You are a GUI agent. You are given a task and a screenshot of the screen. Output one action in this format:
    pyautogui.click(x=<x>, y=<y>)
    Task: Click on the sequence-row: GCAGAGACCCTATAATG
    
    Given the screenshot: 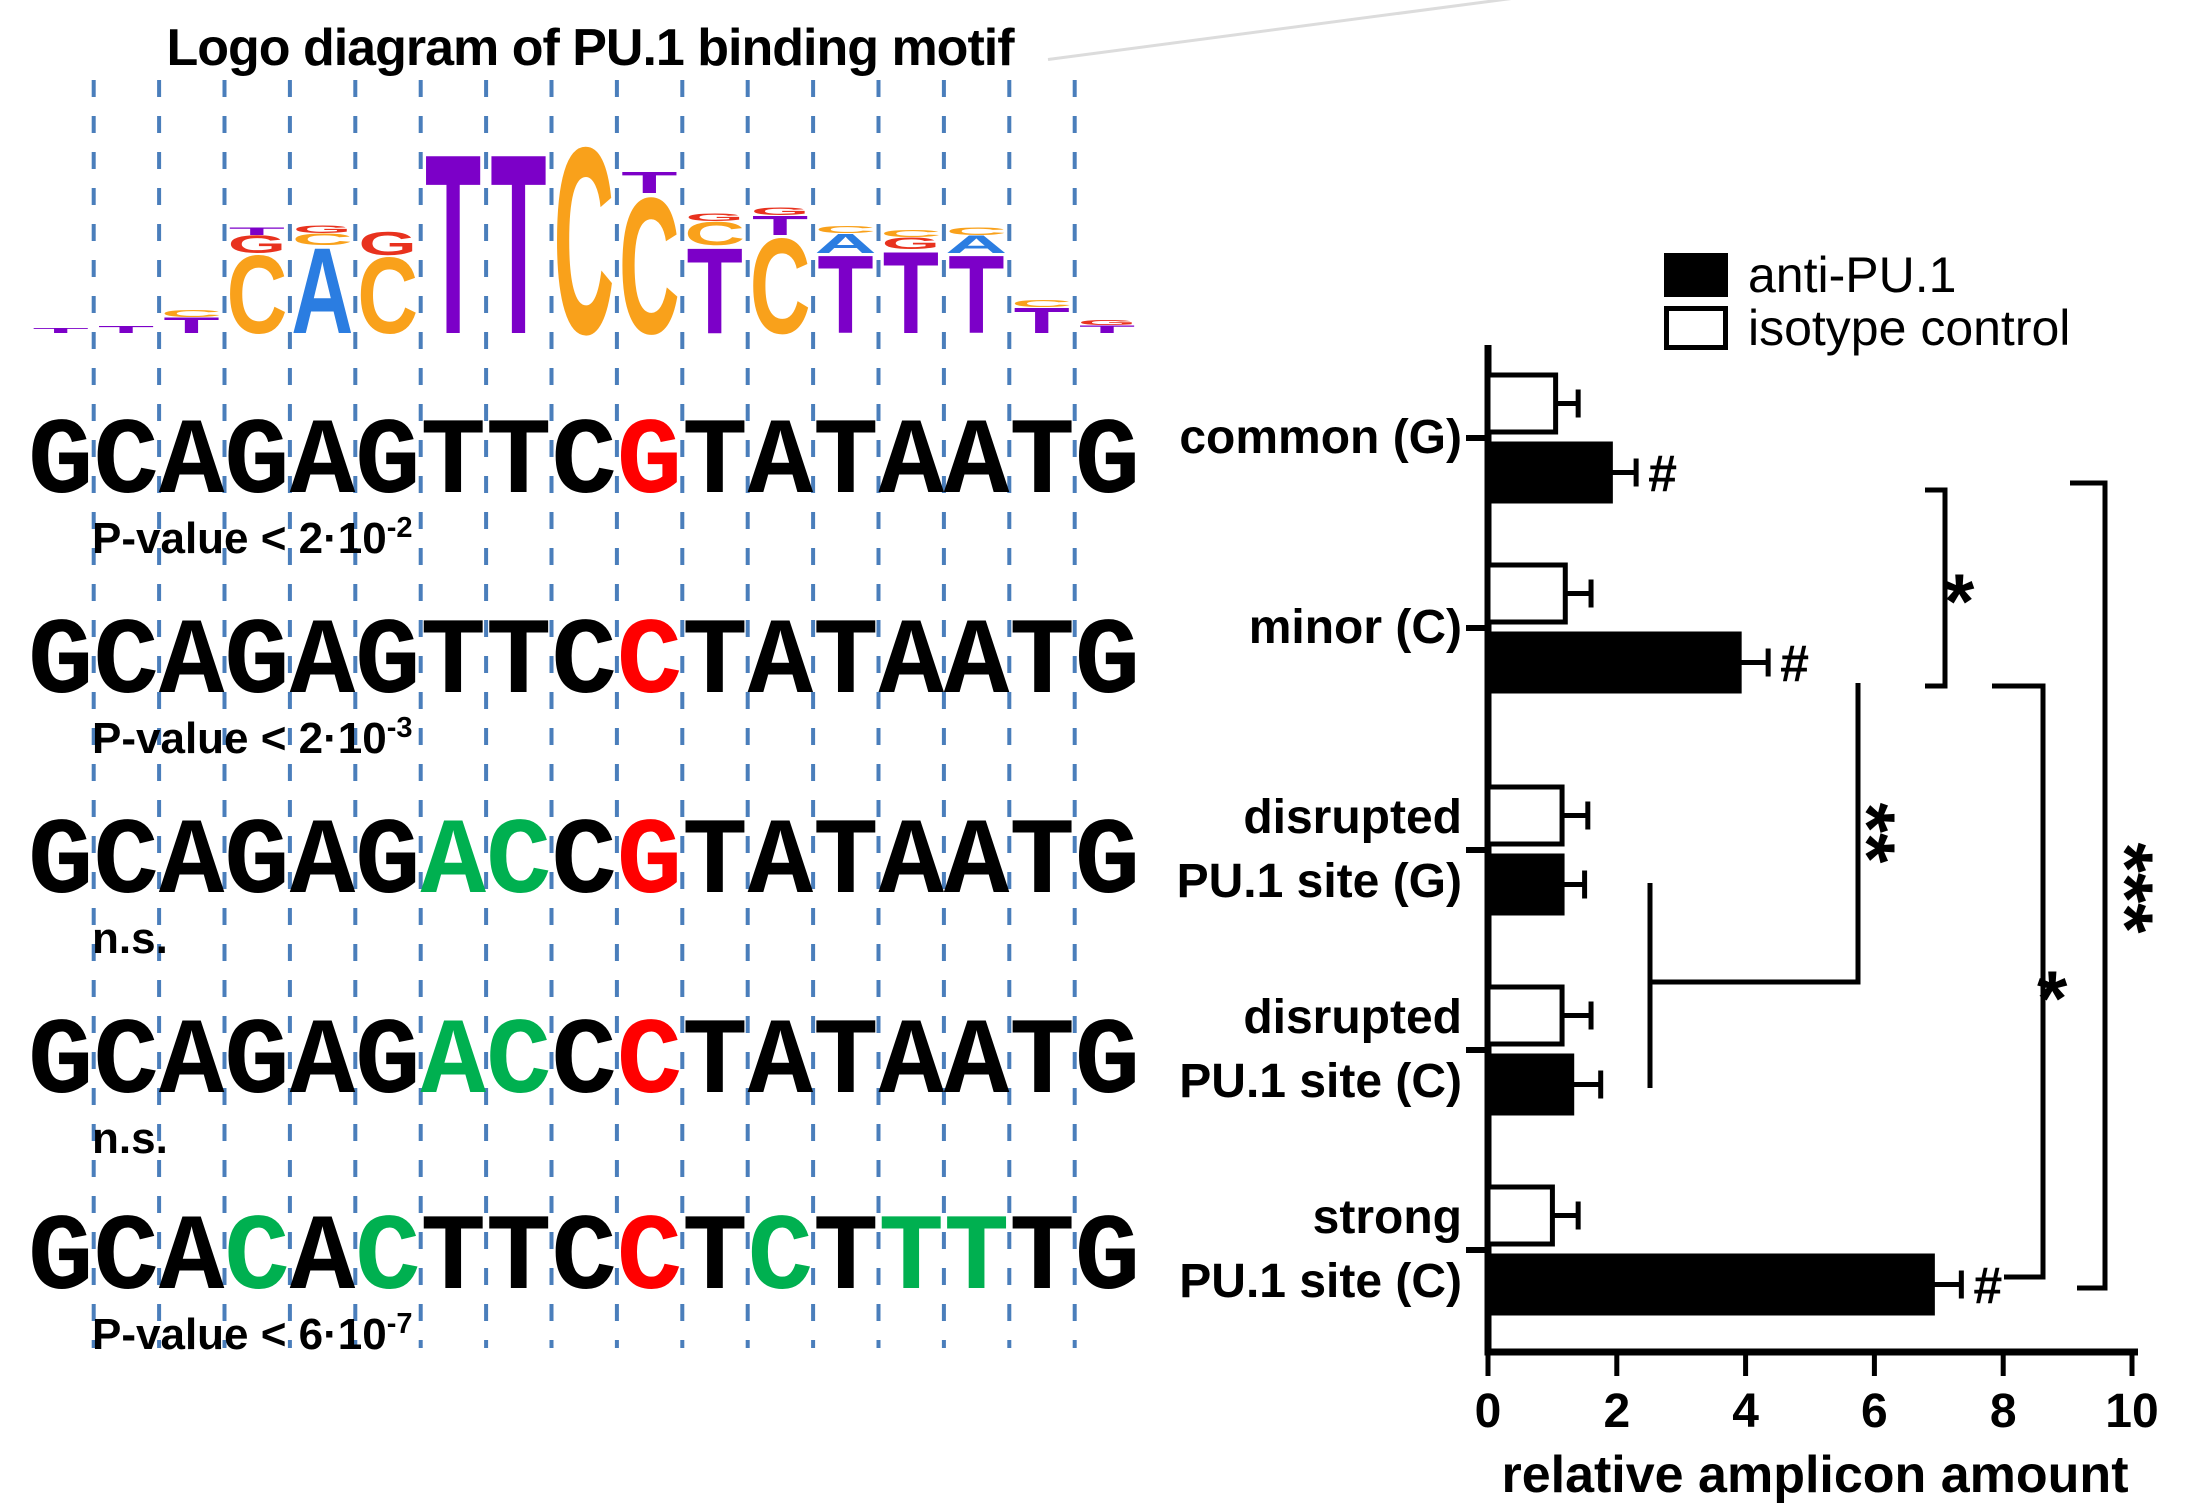 What is the action you would take?
    pyautogui.click(x=584, y=1063)
    